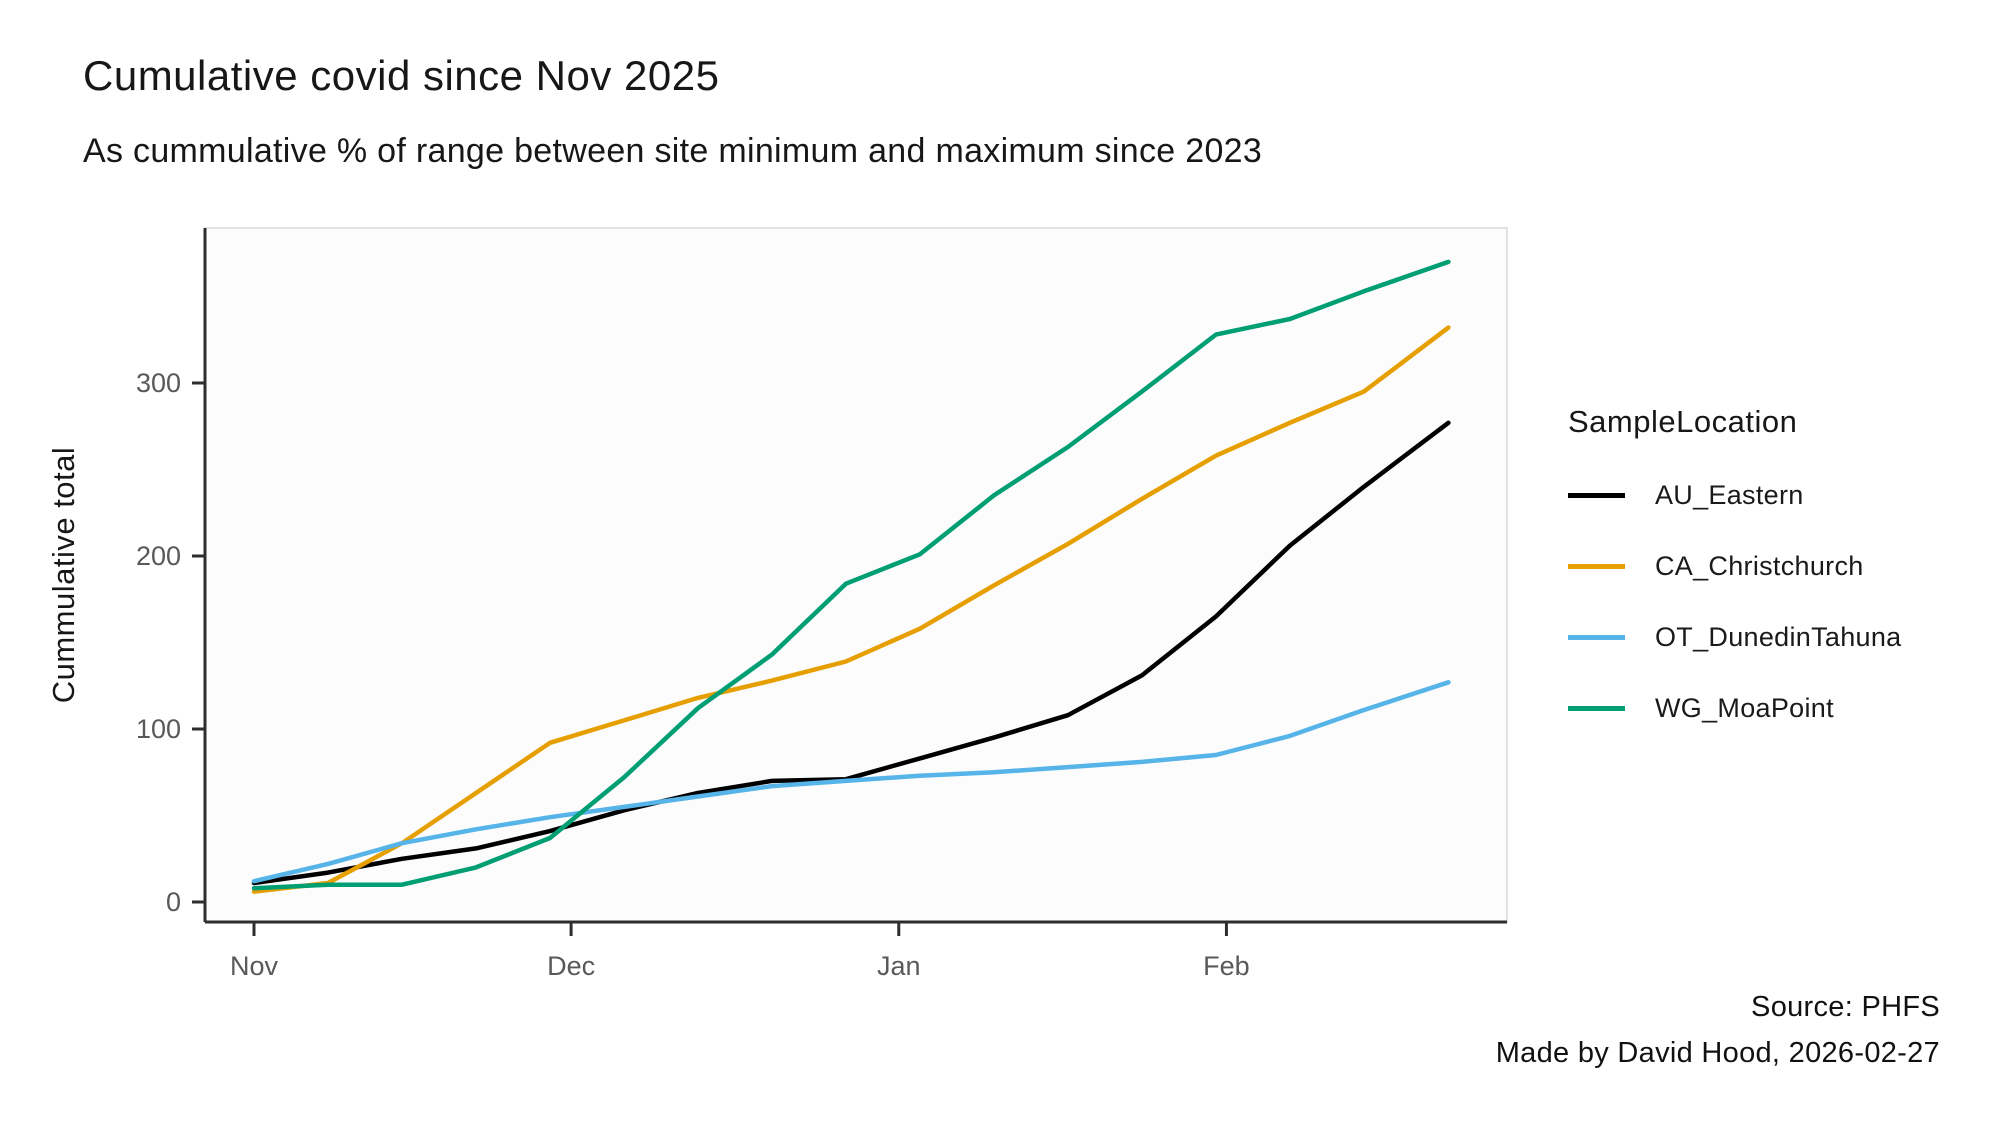 The image size is (2000, 1125). Describe the element at coordinates (254, 966) in the screenshot. I see `x-tick-label: Nov` at that location.